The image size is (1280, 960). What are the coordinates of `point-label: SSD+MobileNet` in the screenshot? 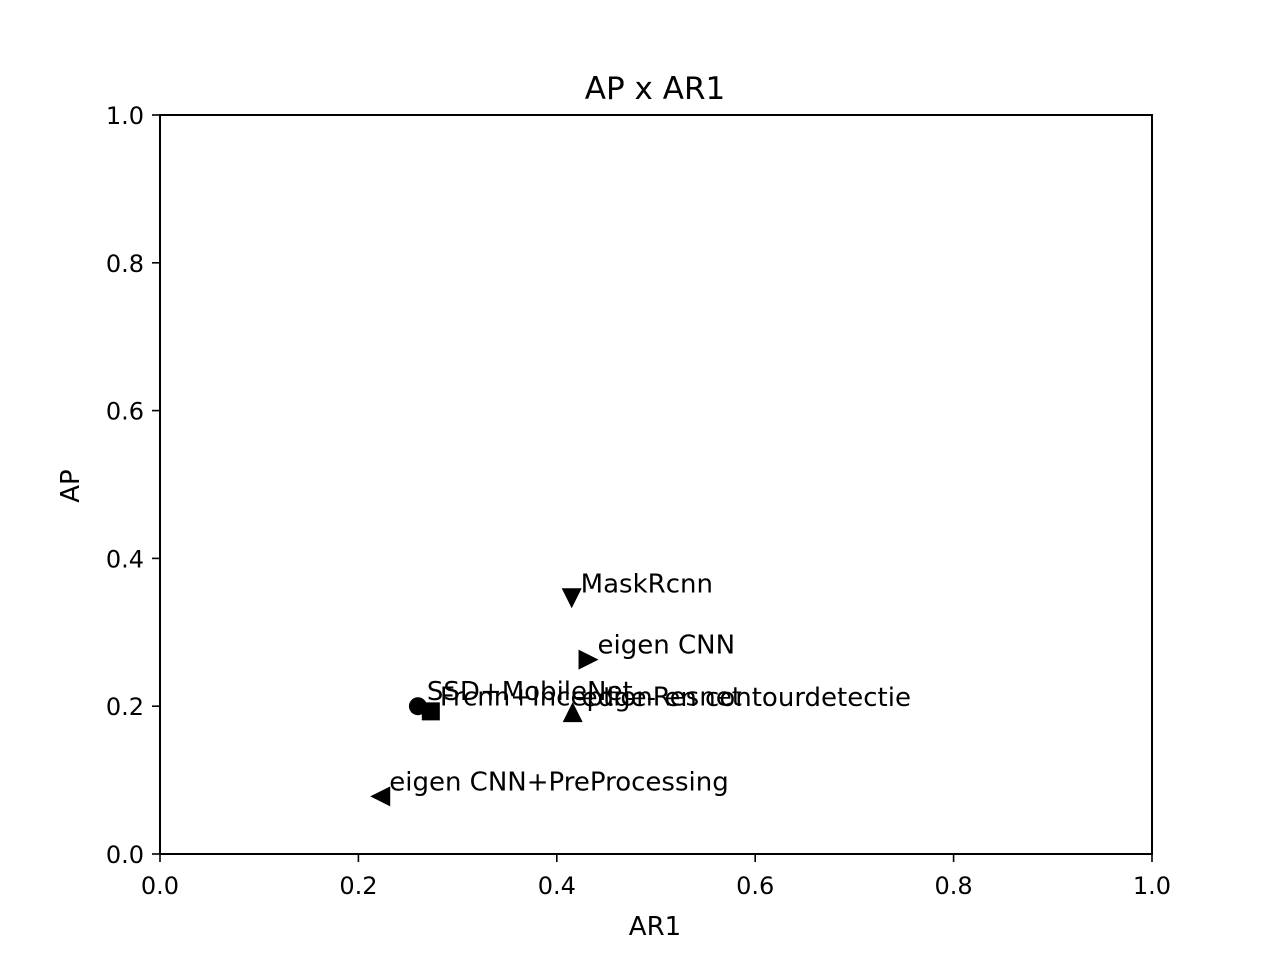 It's located at (530, 692).